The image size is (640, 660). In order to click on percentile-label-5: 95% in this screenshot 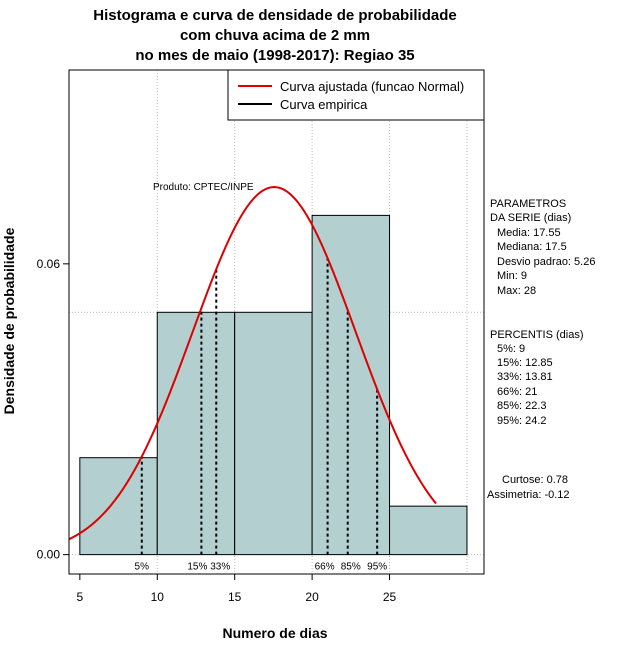, I will do `click(377, 567)`.